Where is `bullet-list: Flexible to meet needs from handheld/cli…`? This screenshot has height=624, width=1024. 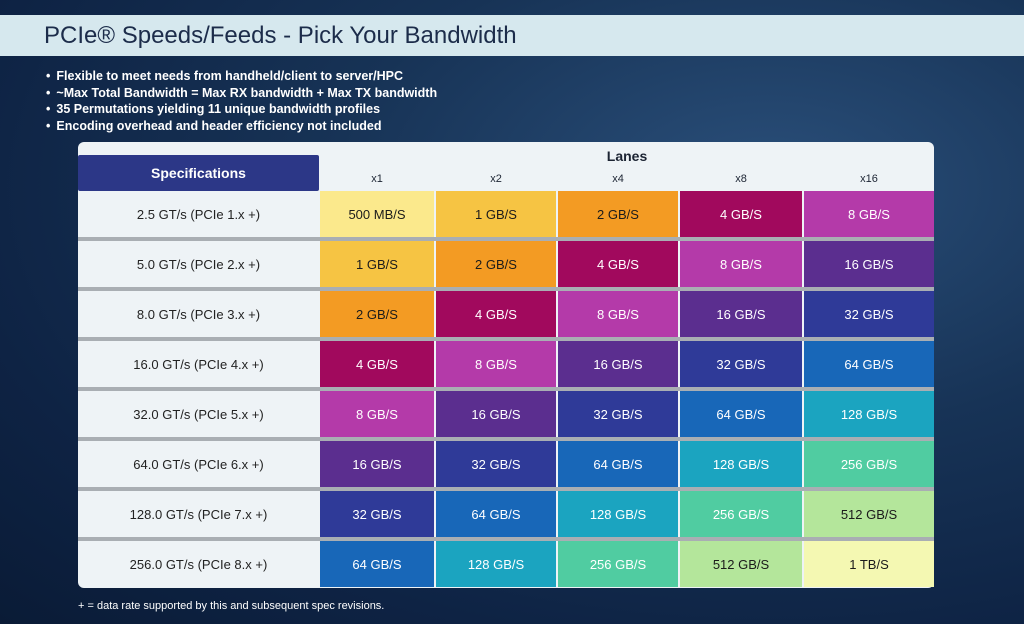
bullet-list: Flexible to meet needs from handheld/cli… is located at coordinates (241, 101).